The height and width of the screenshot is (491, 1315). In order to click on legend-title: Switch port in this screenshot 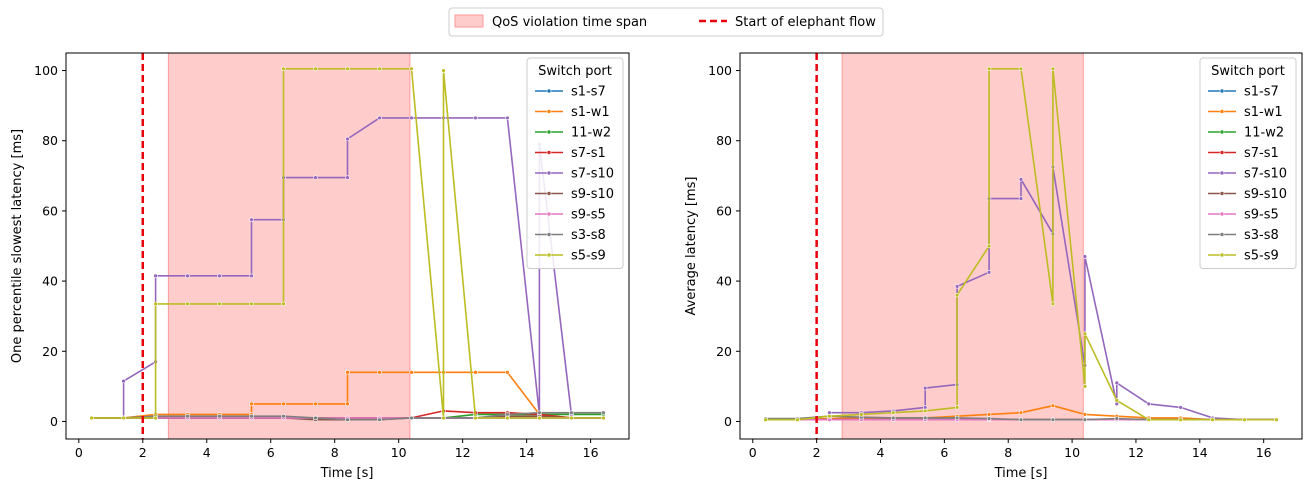, I will do `click(1248, 71)`.